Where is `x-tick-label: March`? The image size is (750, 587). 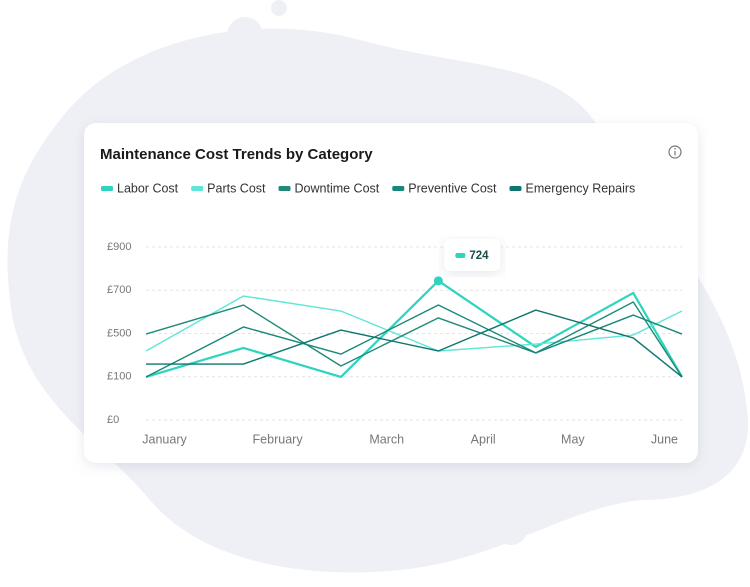
x-tick-label: March is located at coordinates (386, 439).